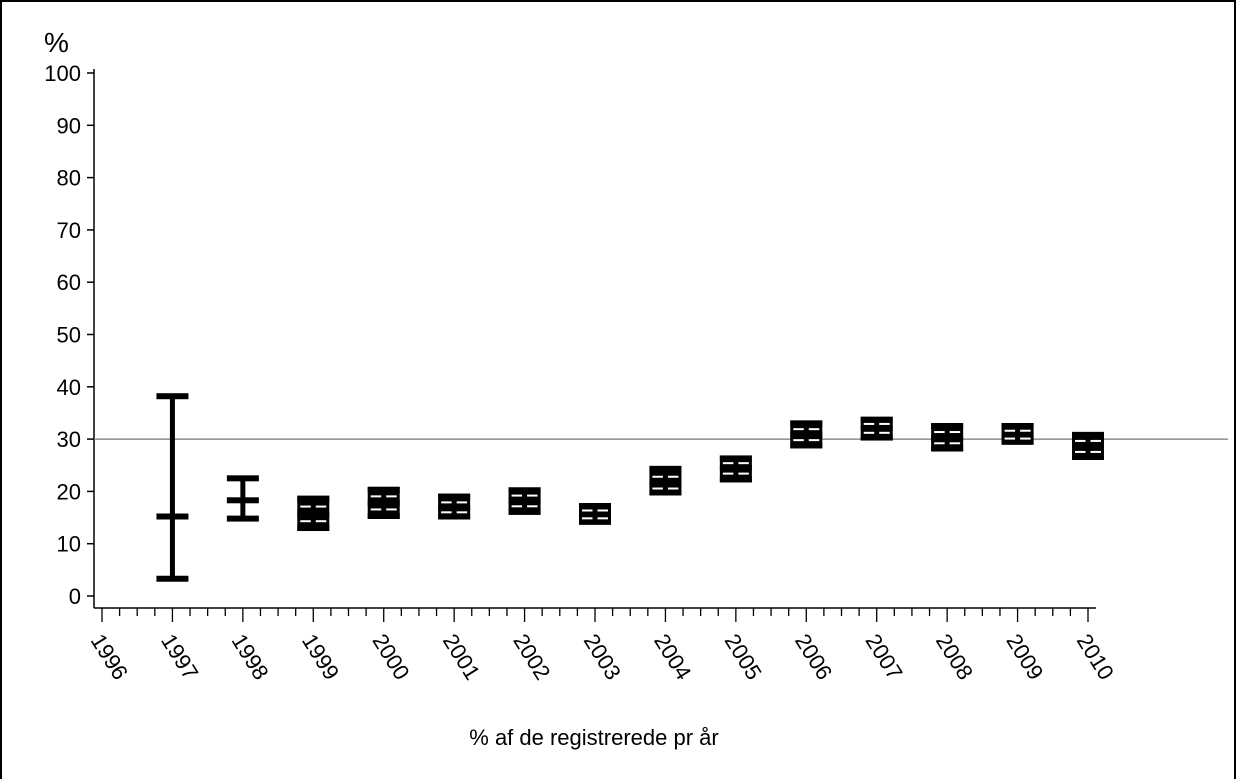 This screenshot has width=1236, height=779. What do you see at coordinates (531, 656) in the screenshot?
I see `x-tick-label: 2002` at bounding box center [531, 656].